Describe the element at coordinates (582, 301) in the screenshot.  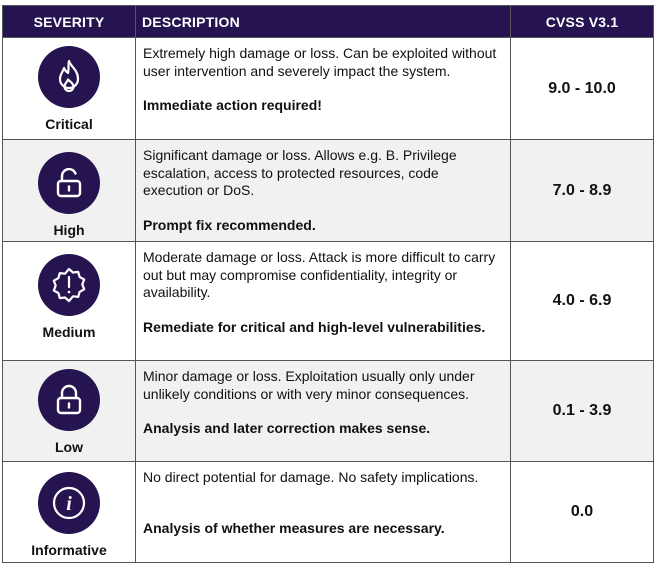
I see `cvss-range: 4.0 - 6.9` at that location.